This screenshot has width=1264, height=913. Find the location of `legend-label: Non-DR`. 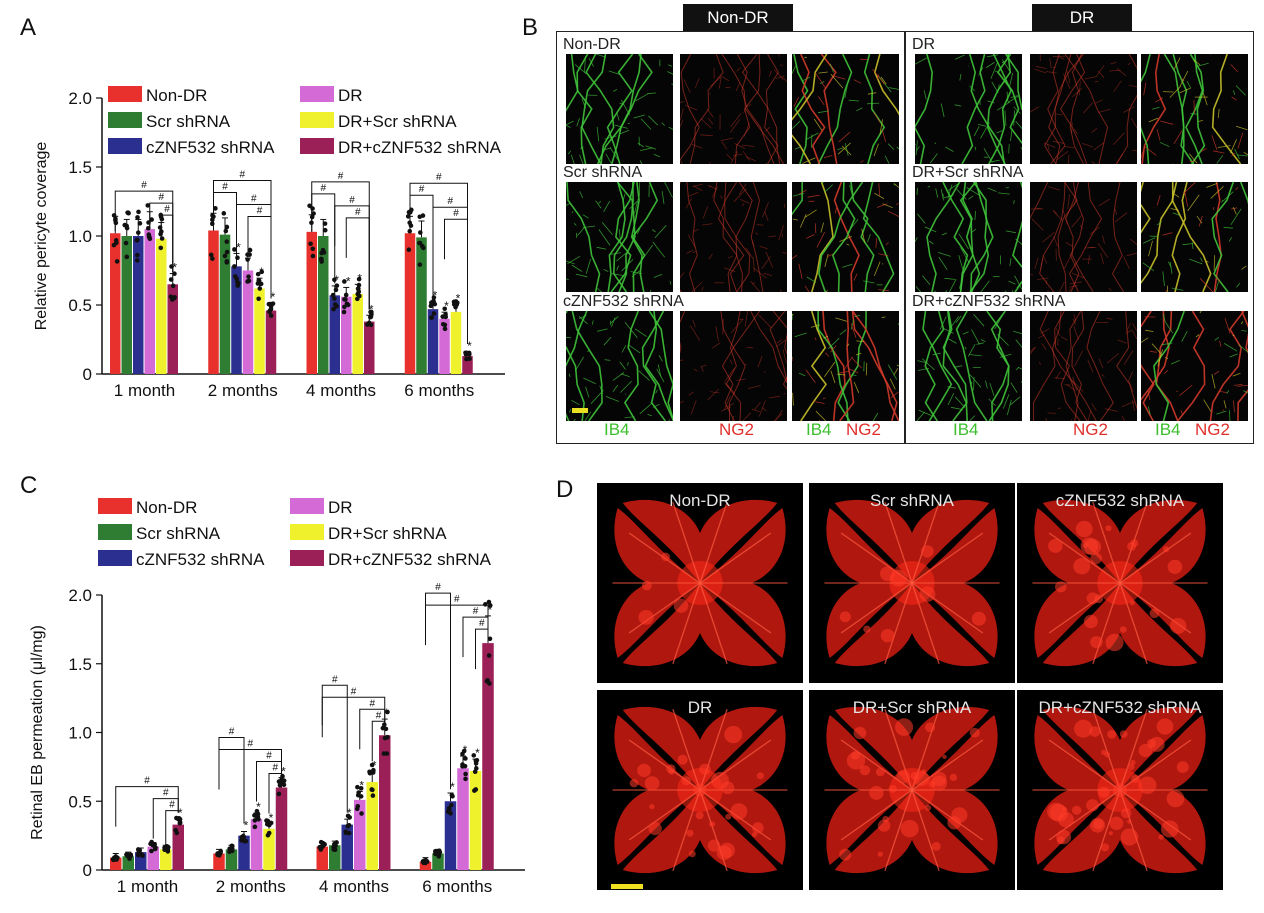

legend-label: Non-DR is located at coordinates (176, 95).